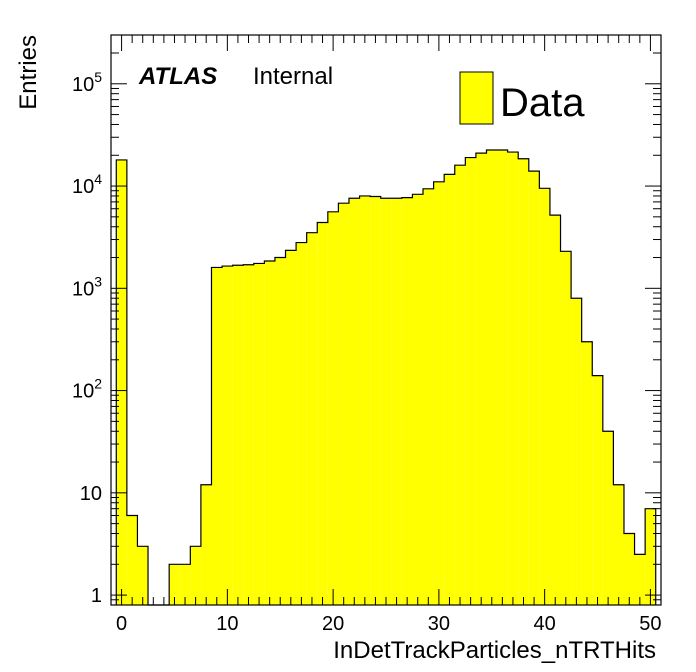 This screenshot has width=696, height=672. Describe the element at coordinates (439, 624) in the screenshot. I see `x-tick-label: 30` at that location.